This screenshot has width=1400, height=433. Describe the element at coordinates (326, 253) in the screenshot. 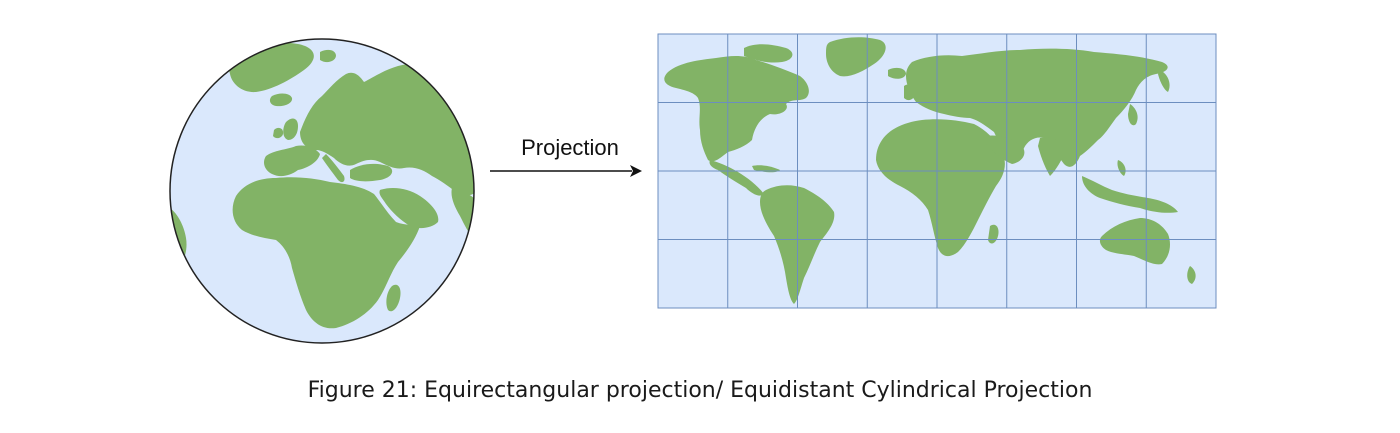

I see `globe-africa` at that location.